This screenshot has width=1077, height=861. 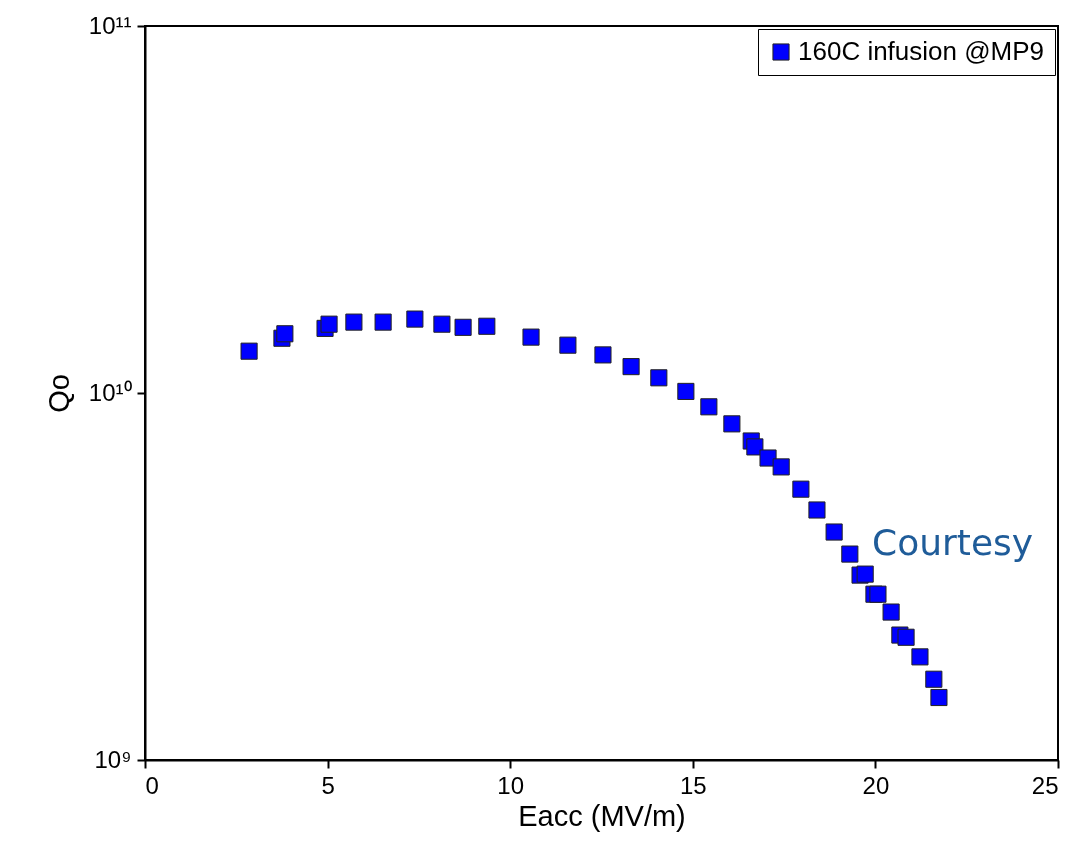 What do you see at coordinates (110, 25) in the screenshot?
I see `y-tick-label: 10¹¹` at bounding box center [110, 25].